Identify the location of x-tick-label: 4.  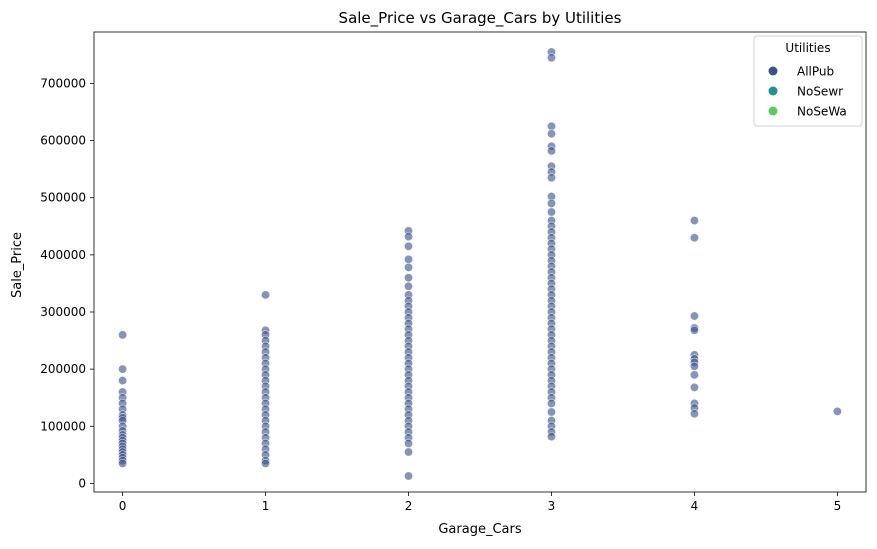
(695, 506).